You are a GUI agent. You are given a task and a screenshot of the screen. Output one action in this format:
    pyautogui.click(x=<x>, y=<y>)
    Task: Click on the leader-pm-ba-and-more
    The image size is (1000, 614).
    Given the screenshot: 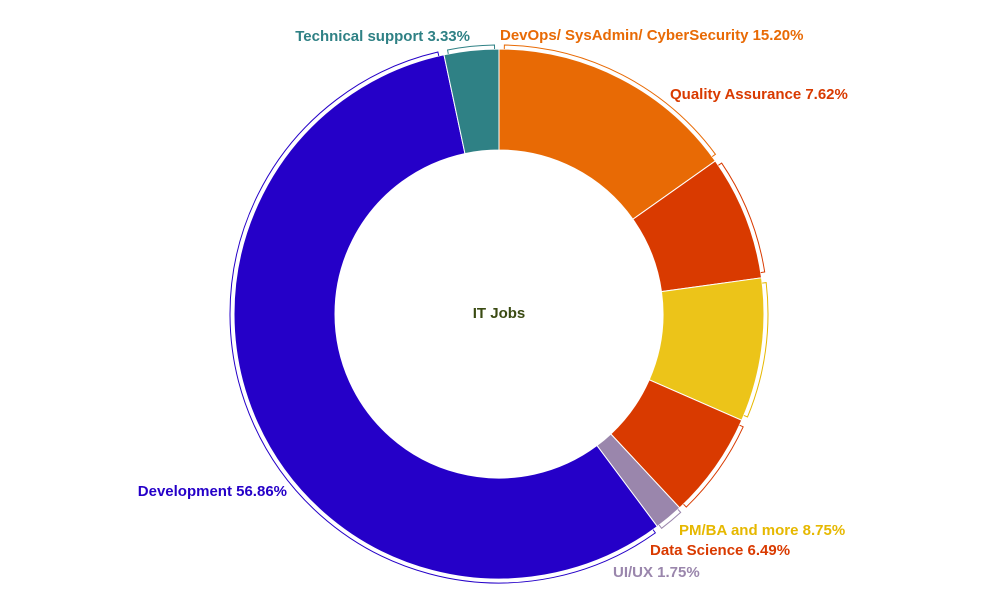 What is the action you would take?
    pyautogui.click(x=756, y=350)
    